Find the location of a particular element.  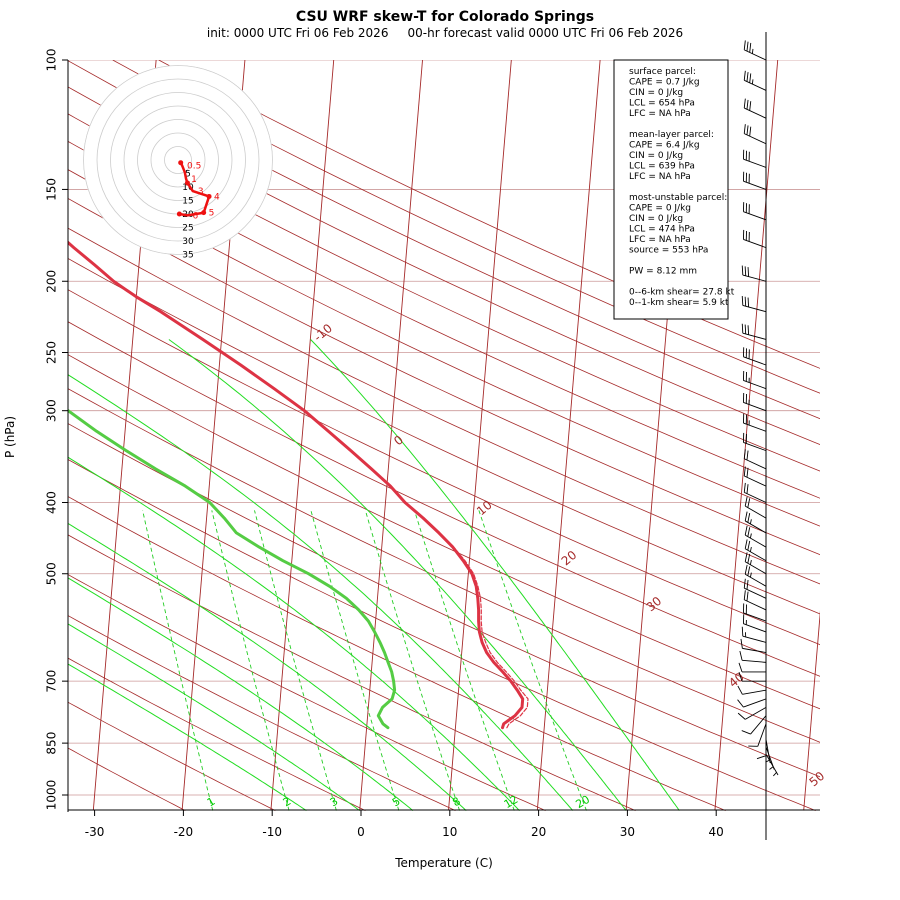

temperature_virtual-profile is located at coordinates (491, 637).